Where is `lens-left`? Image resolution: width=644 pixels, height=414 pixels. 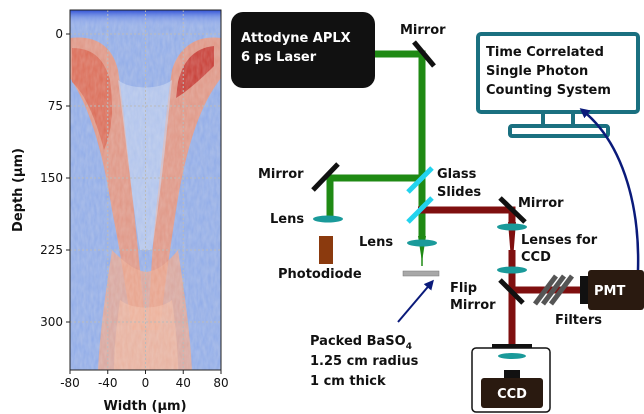
lens-left is located at coordinates (328, 219).